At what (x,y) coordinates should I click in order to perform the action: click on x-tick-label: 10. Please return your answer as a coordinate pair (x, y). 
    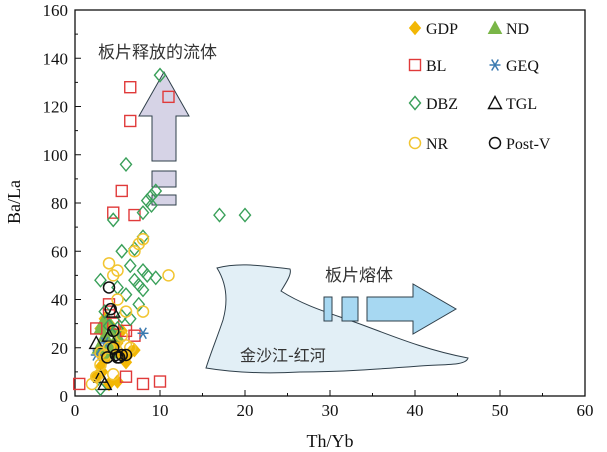
    Looking at the image, I should click on (160, 410).